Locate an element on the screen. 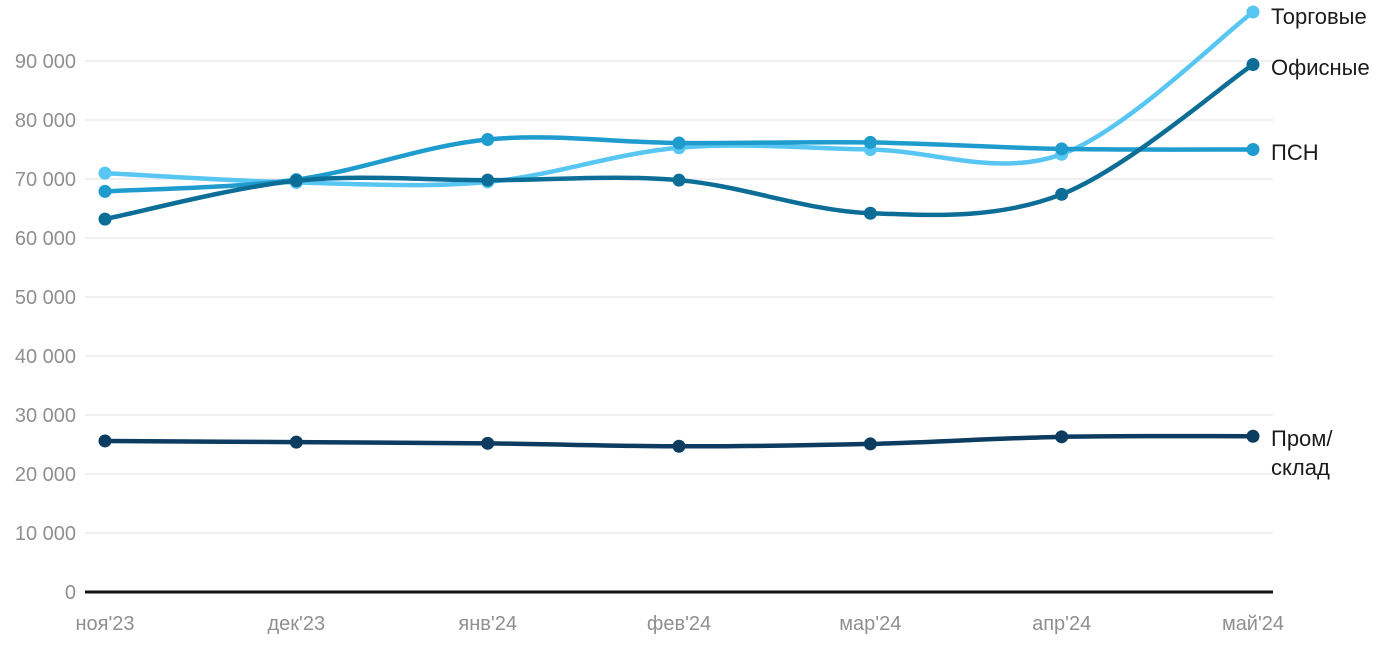  y-tick-label: 20 000 is located at coordinates (45, 475).